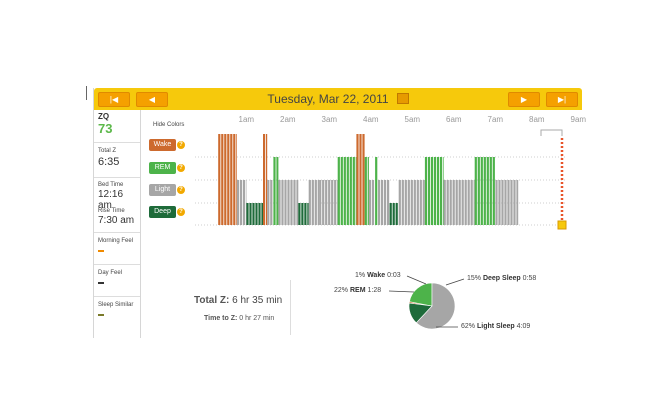  I want to click on stage-deep-button: Deep, so click(162, 212).